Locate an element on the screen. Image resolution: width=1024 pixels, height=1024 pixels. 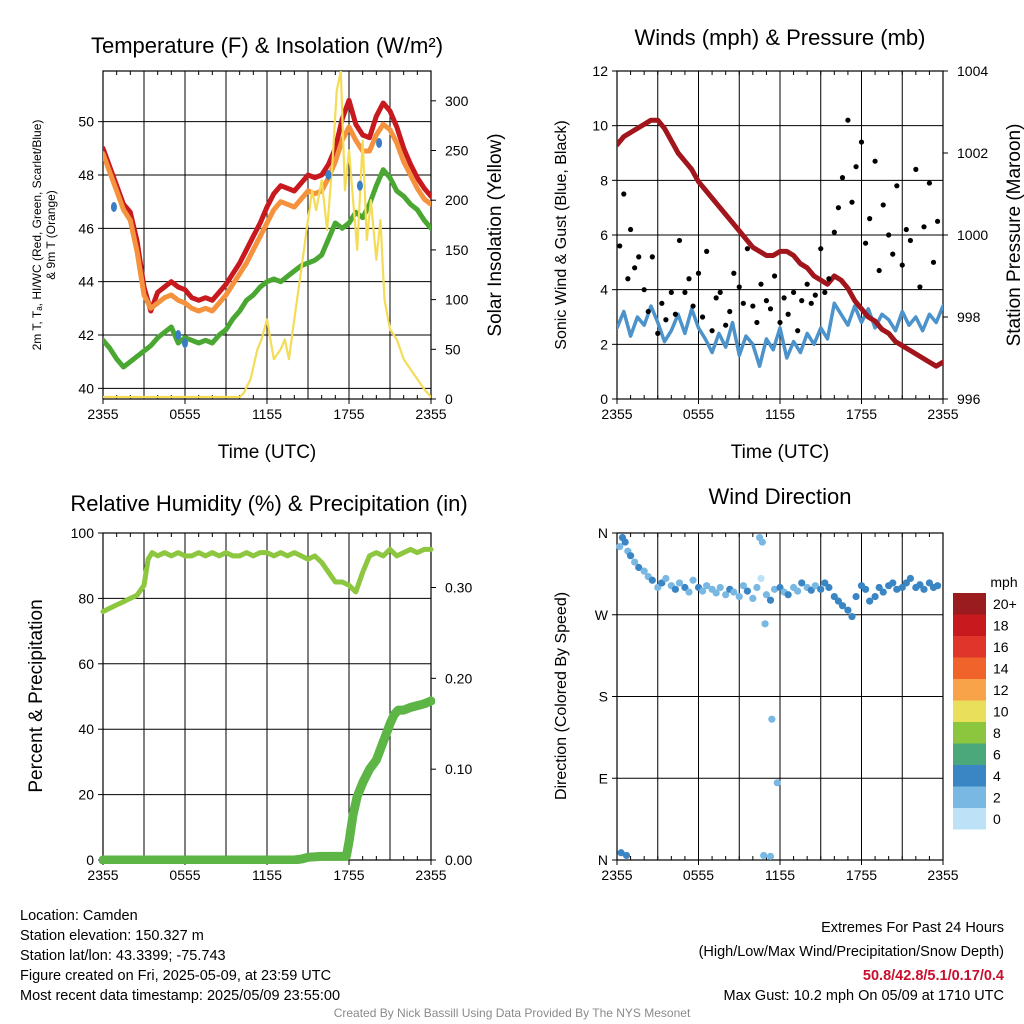
y2-tick-label: 300 is located at coordinates (457, 101).